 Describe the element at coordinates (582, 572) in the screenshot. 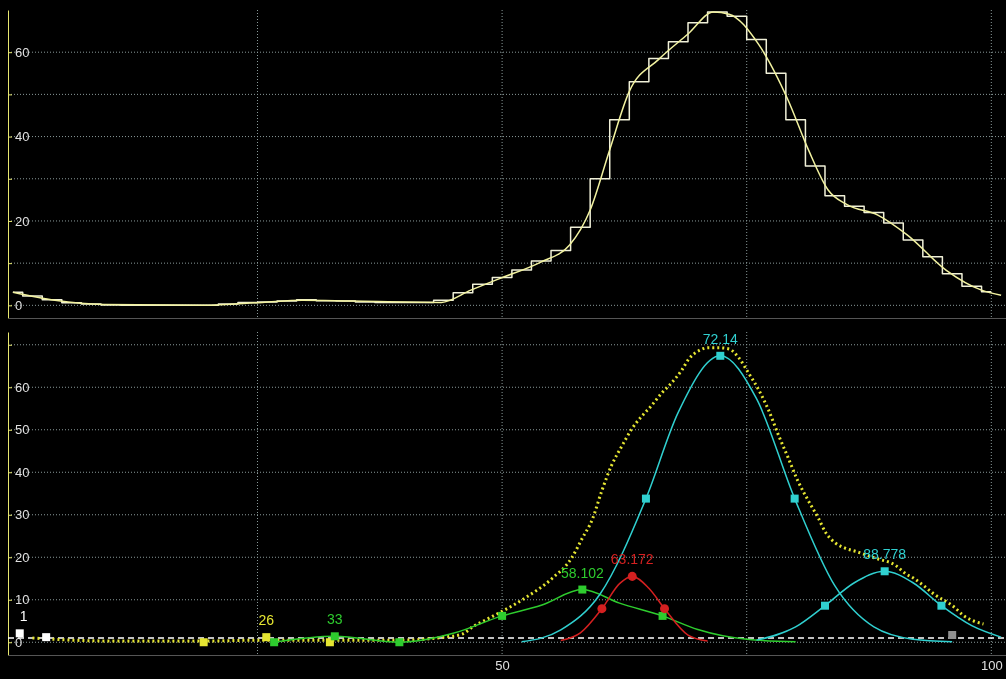

I see `annotation: 58.102` at that location.